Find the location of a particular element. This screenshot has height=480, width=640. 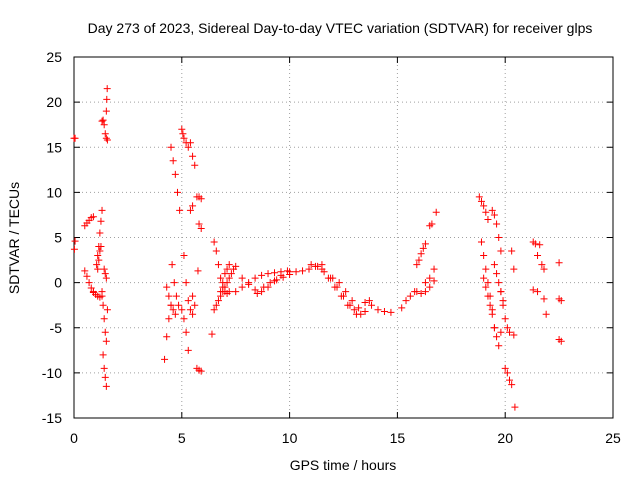

y-tick-label: -5 is located at coordinates (56, 328).